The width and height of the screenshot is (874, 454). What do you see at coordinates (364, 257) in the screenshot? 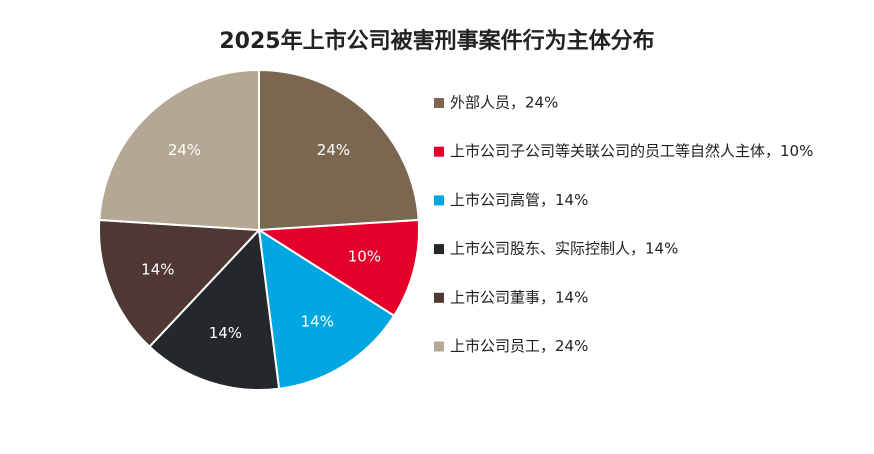
I see `data-label: 10%` at bounding box center [364, 257].